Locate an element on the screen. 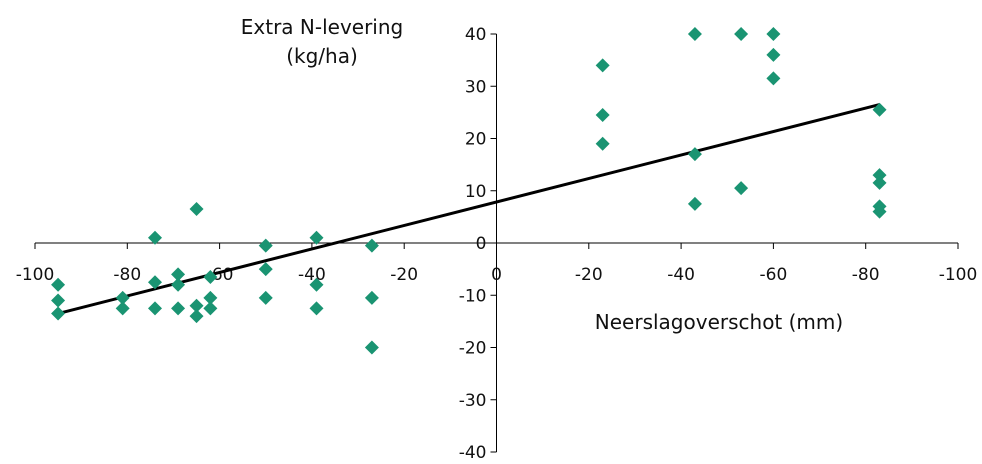 Image resolution: width=982 pixels, height=464 pixels. y-tick-label: 20 is located at coordinates (476, 140).